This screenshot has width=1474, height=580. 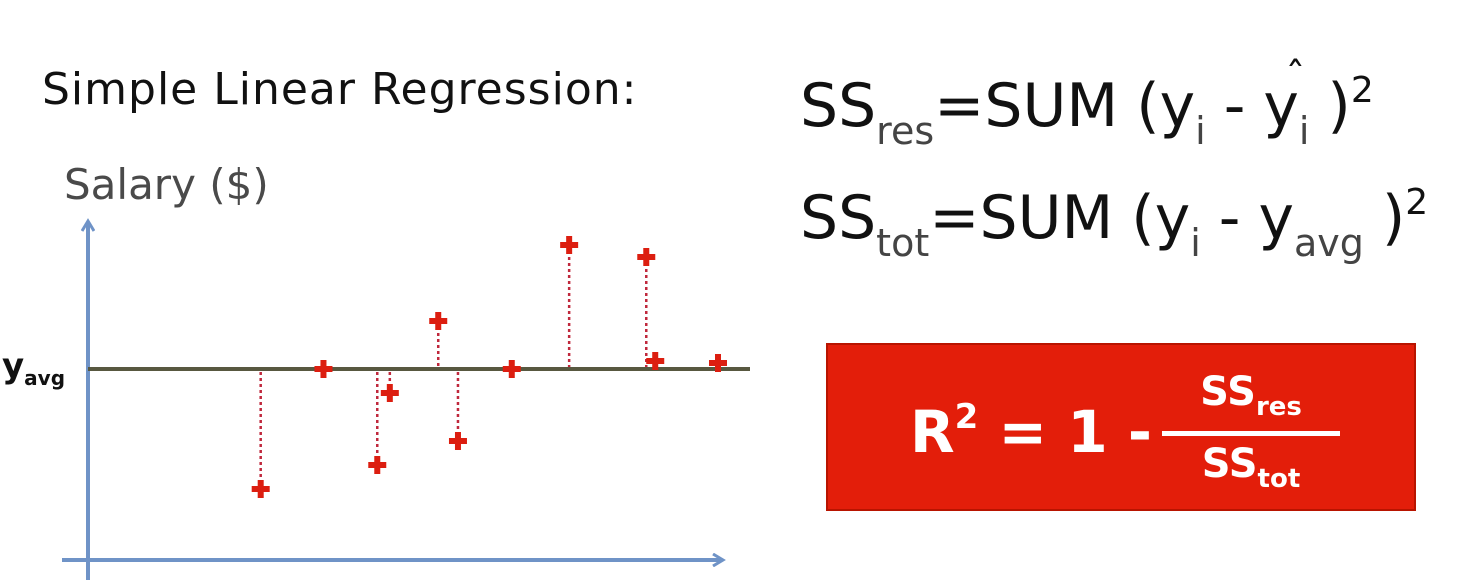 What do you see at coordinates (1276, 218) in the screenshot?
I see `ss-tot-y2: y` at bounding box center [1276, 218].